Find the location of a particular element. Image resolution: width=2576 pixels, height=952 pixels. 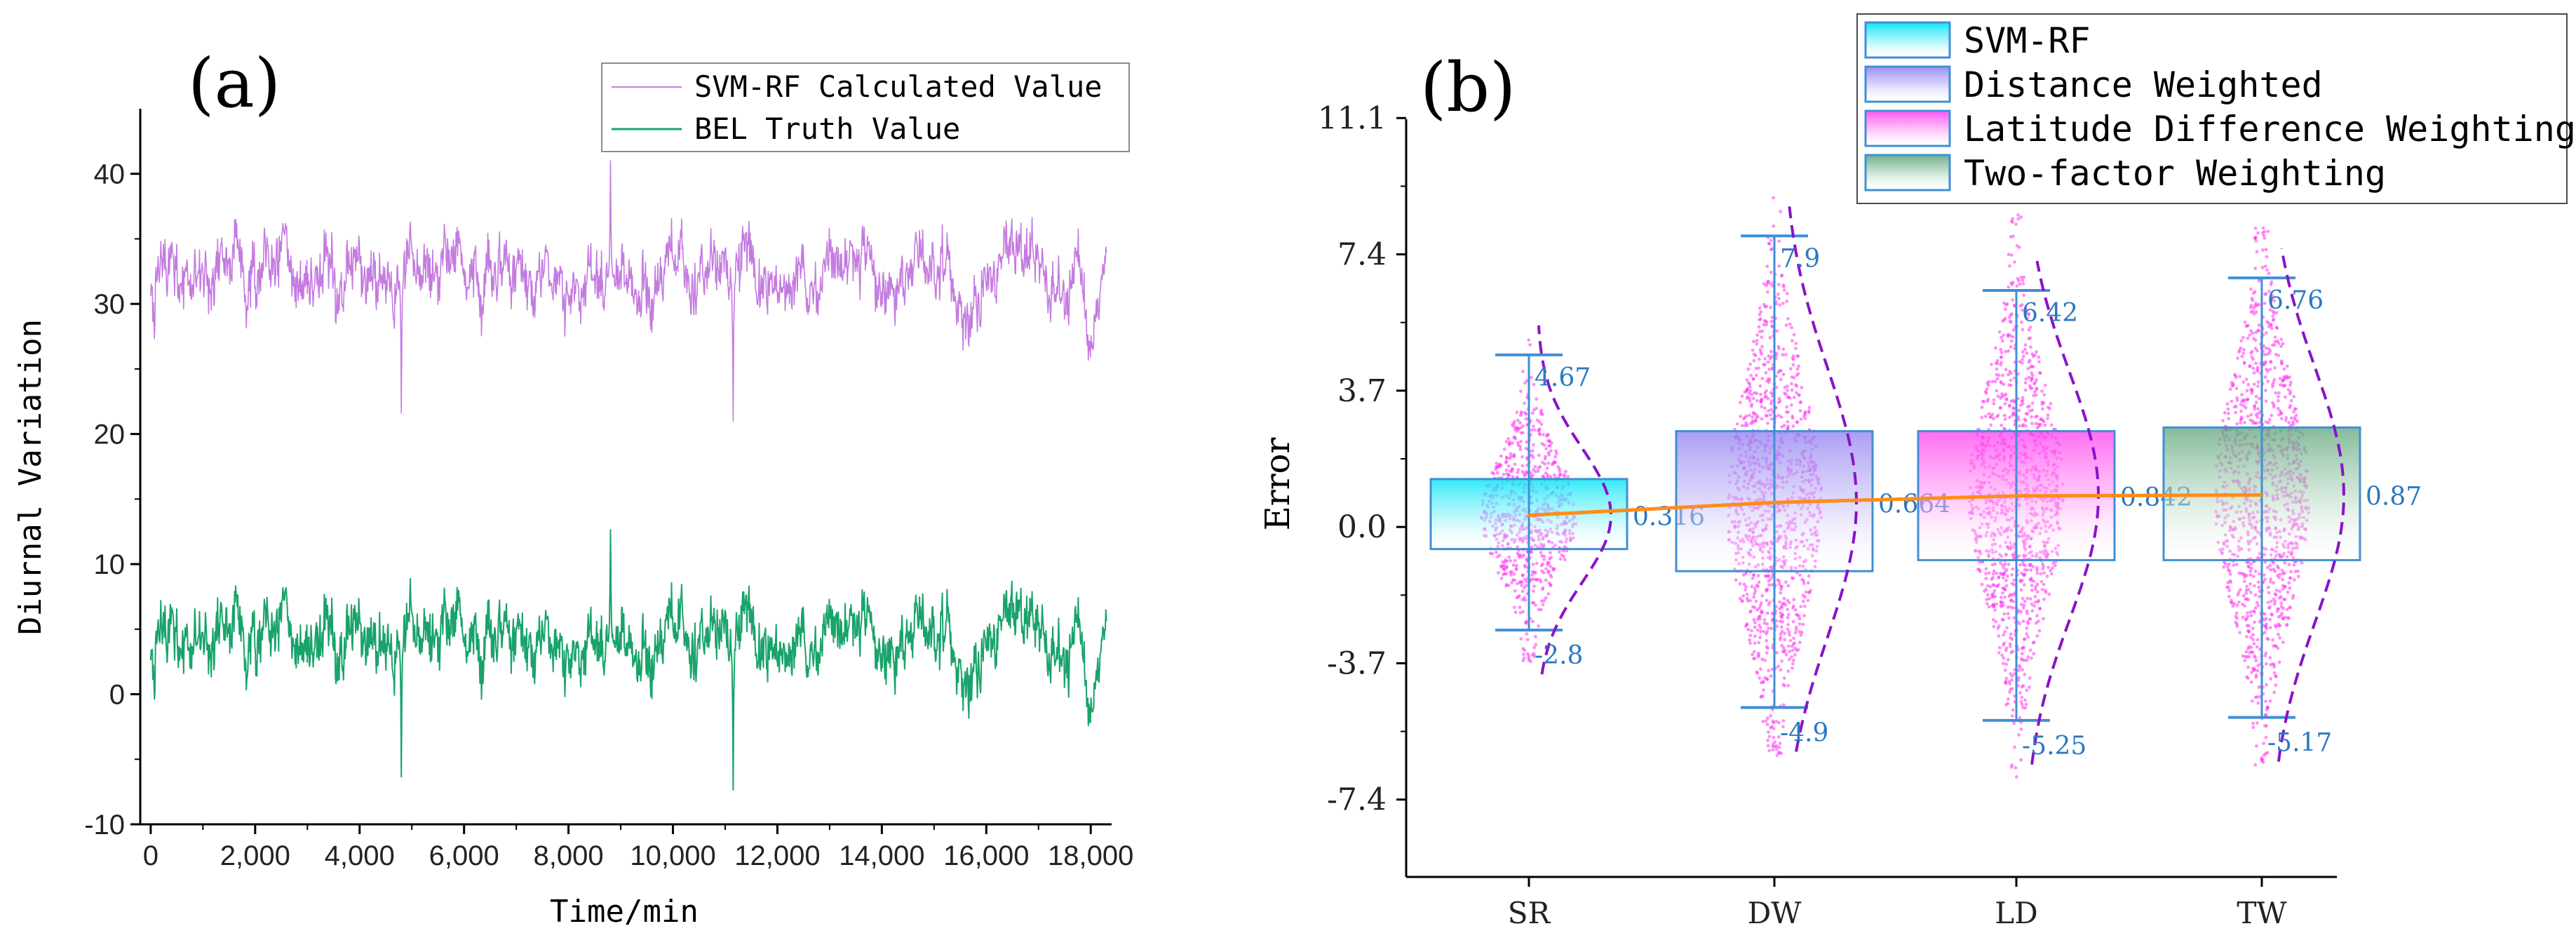

panel-a-x-tick-label: 10,000 is located at coordinates (672, 855).